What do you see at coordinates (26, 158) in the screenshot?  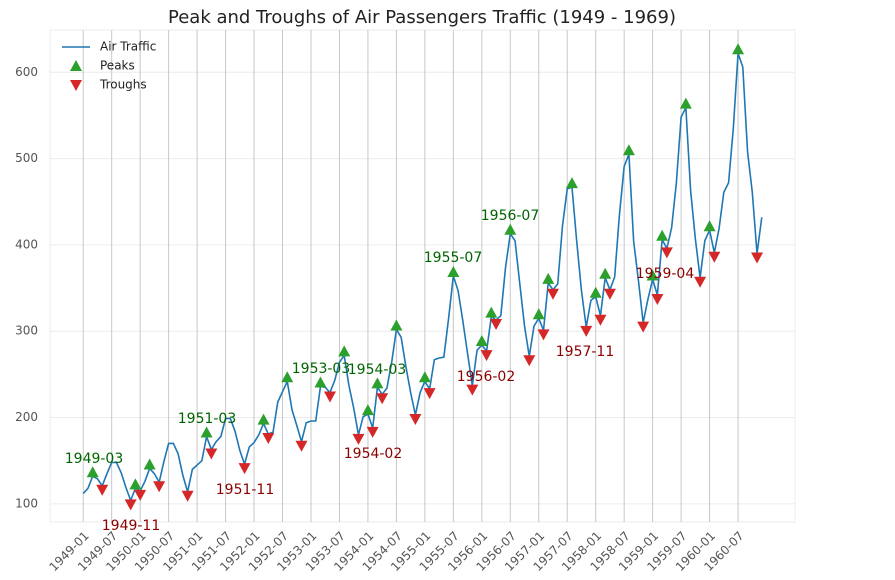 I see `y-tick-label: 500` at bounding box center [26, 158].